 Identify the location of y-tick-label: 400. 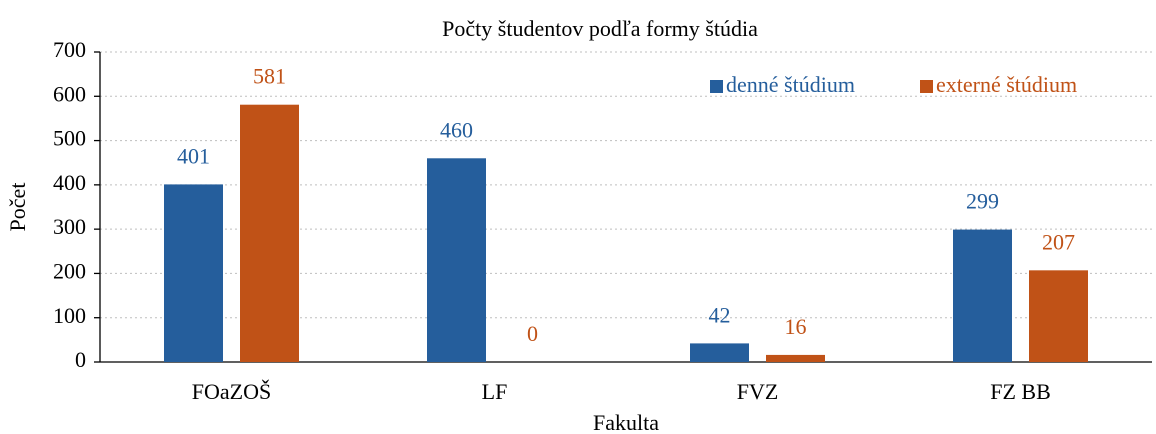
(69, 182).